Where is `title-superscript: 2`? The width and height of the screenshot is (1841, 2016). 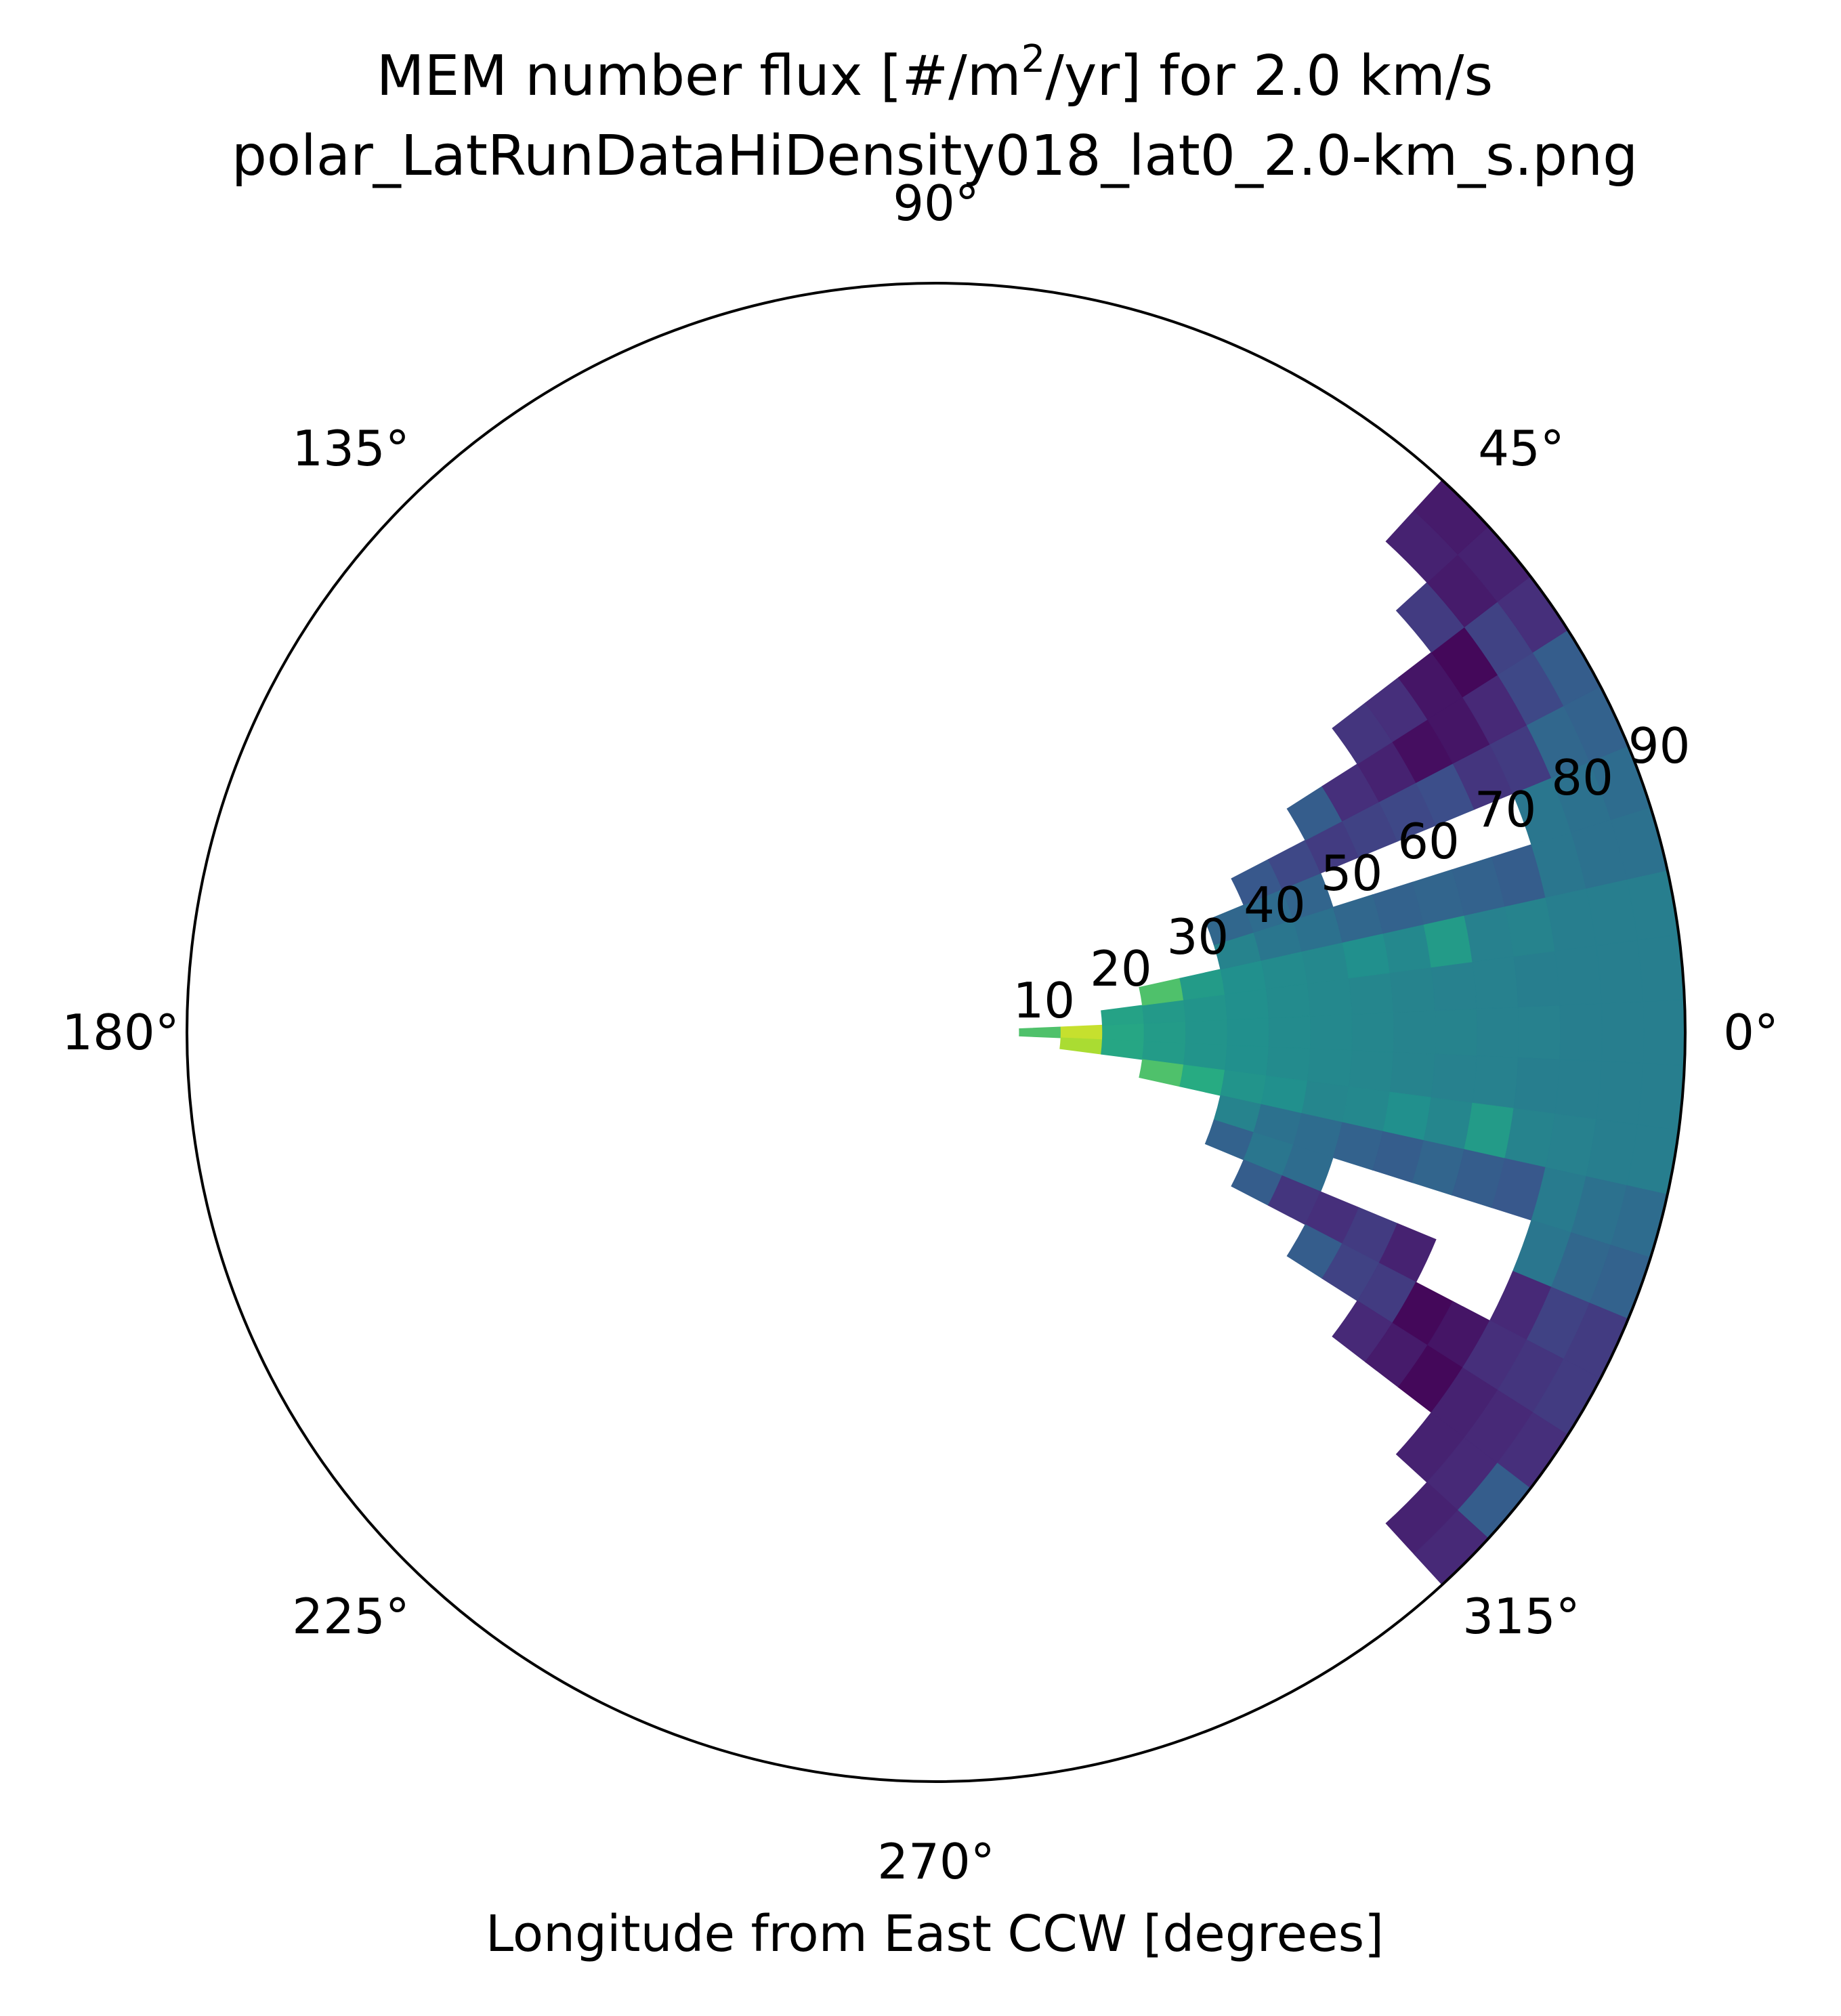 title-superscript: 2 is located at coordinates (1033, 59).